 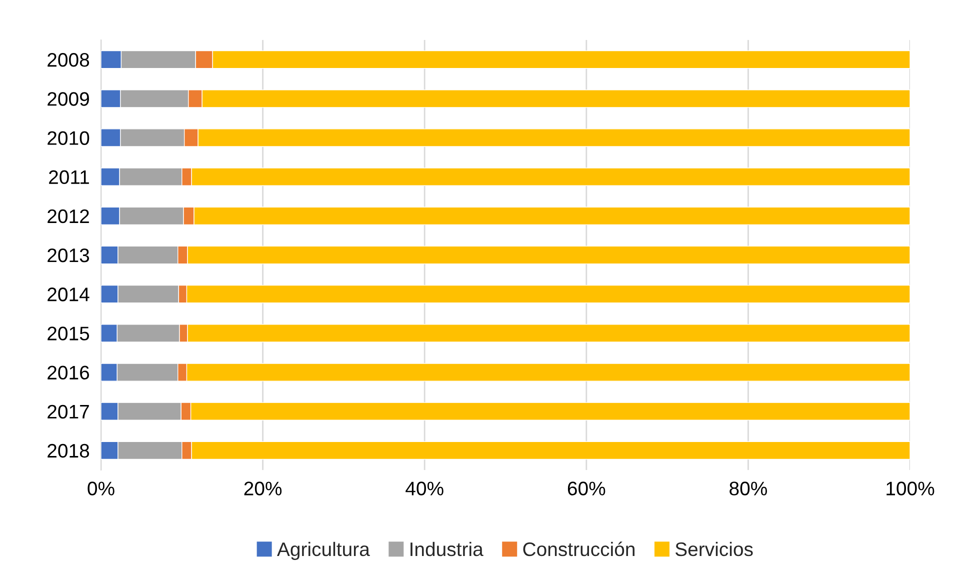 I want to click on x-tick-label: 20%, so click(x=263, y=489).